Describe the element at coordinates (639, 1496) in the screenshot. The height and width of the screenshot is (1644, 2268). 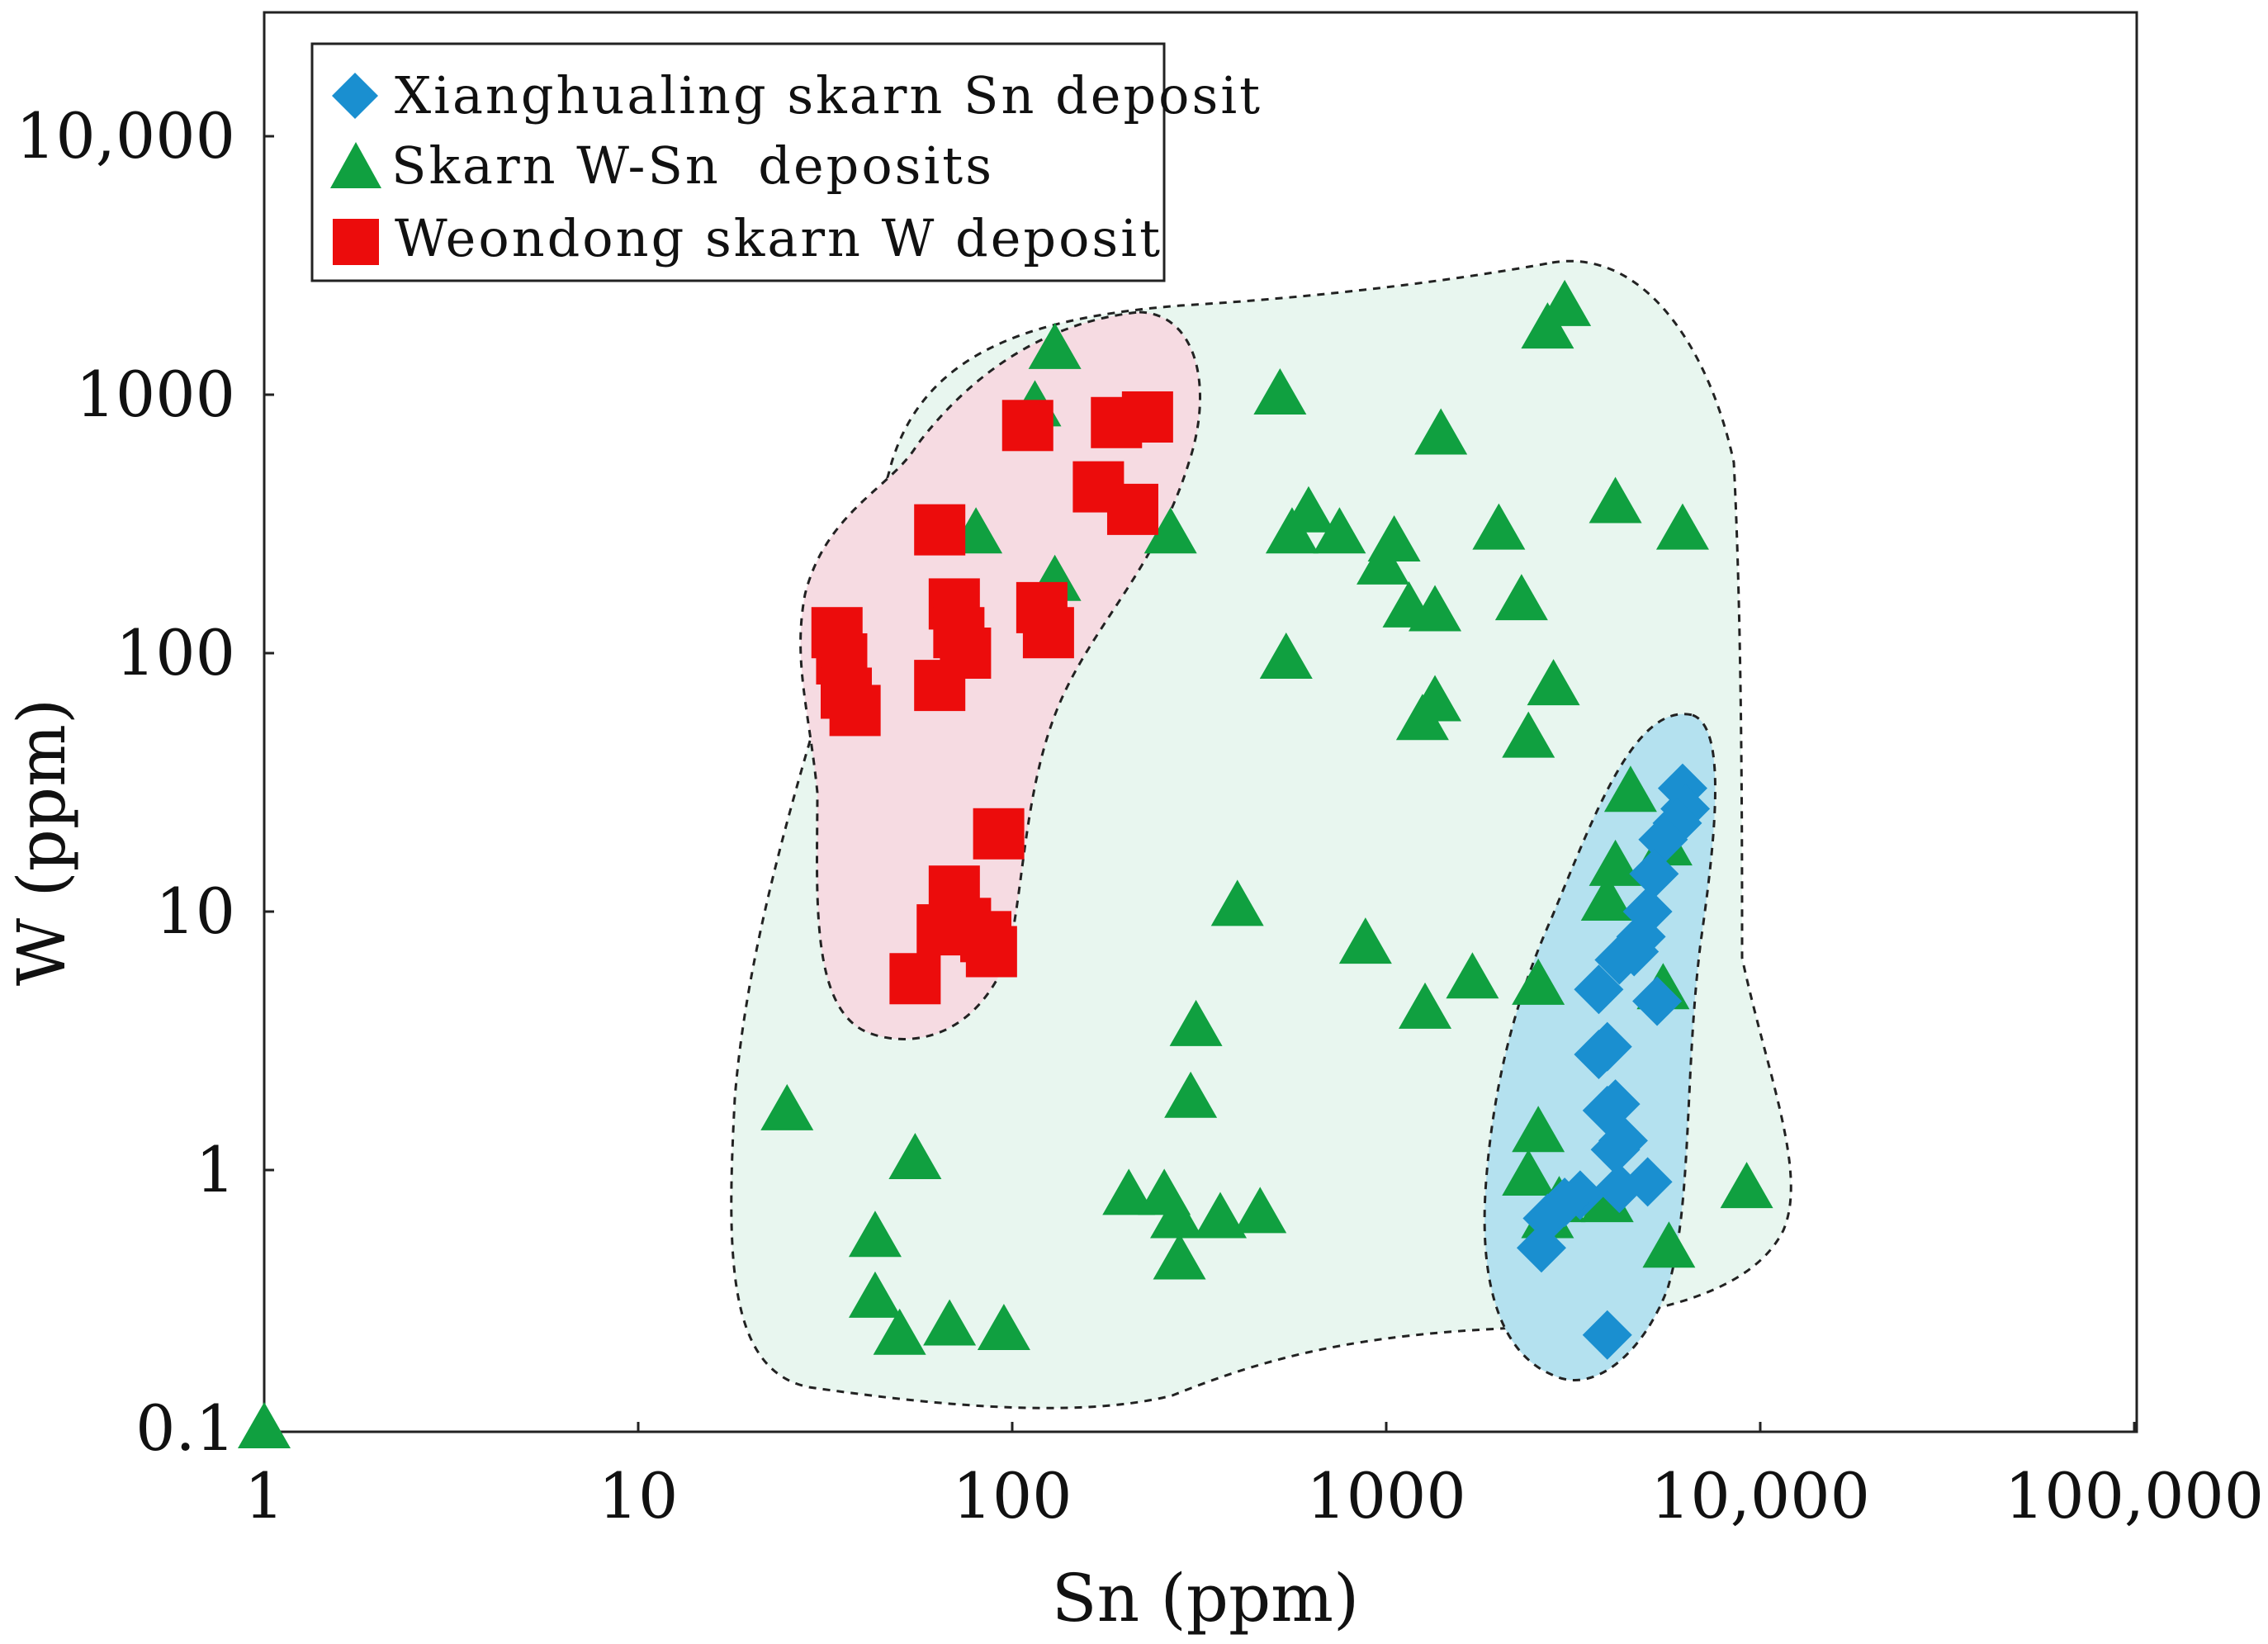
I see `x-tick-label: 10` at that location.